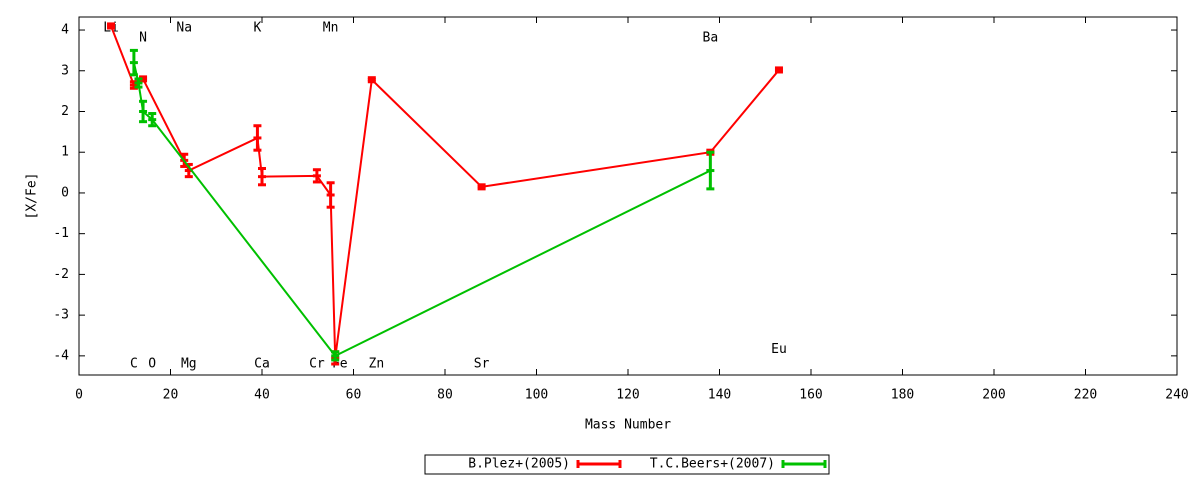  I want to click on annotation: Ba, so click(711, 38).